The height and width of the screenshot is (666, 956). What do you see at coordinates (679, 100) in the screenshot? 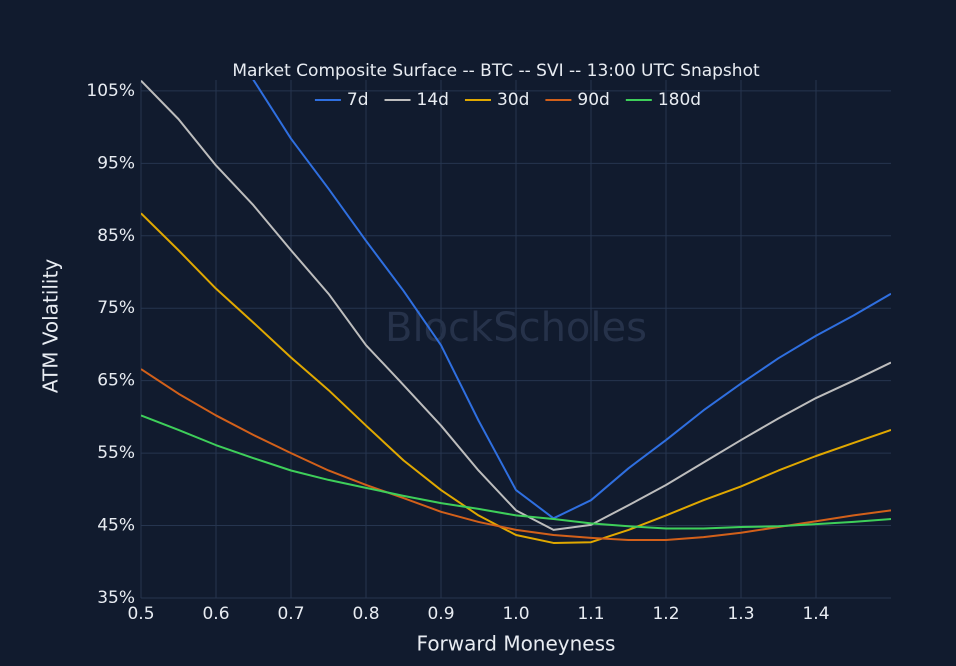
I see `legend-label: 180d` at bounding box center [679, 100].